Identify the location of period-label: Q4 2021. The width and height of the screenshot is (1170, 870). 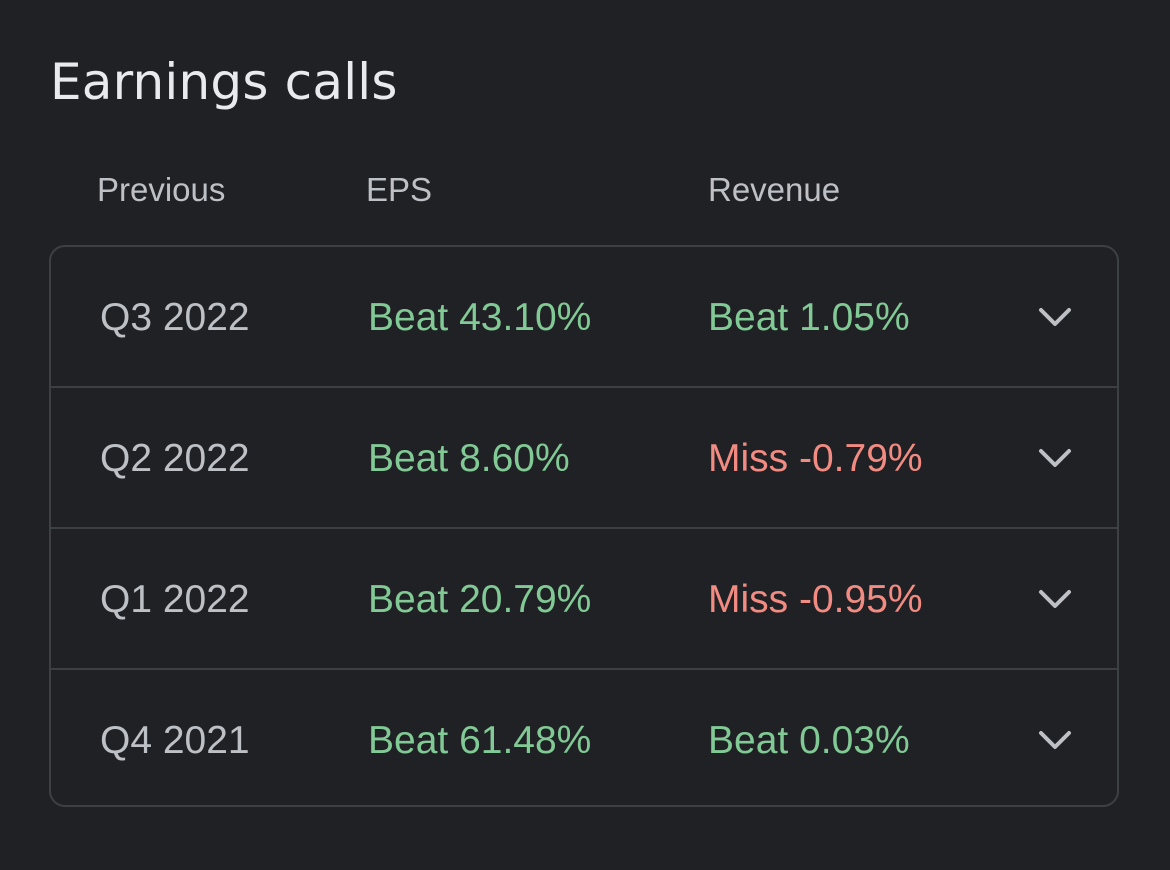
(175, 740).